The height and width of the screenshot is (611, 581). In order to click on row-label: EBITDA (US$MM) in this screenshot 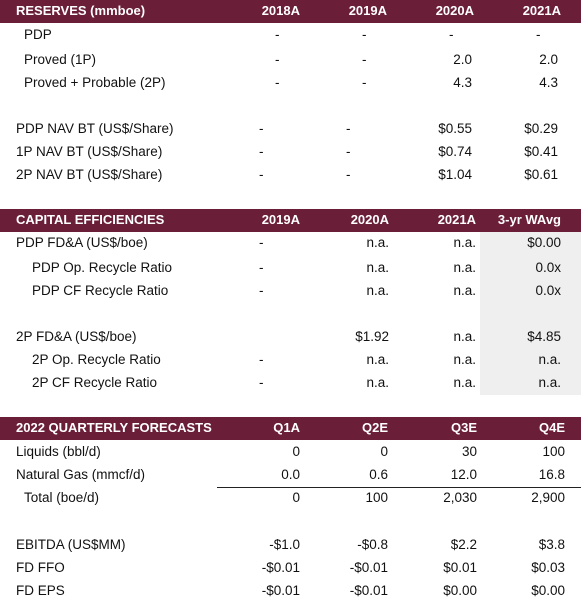, I will do `click(71, 544)`.